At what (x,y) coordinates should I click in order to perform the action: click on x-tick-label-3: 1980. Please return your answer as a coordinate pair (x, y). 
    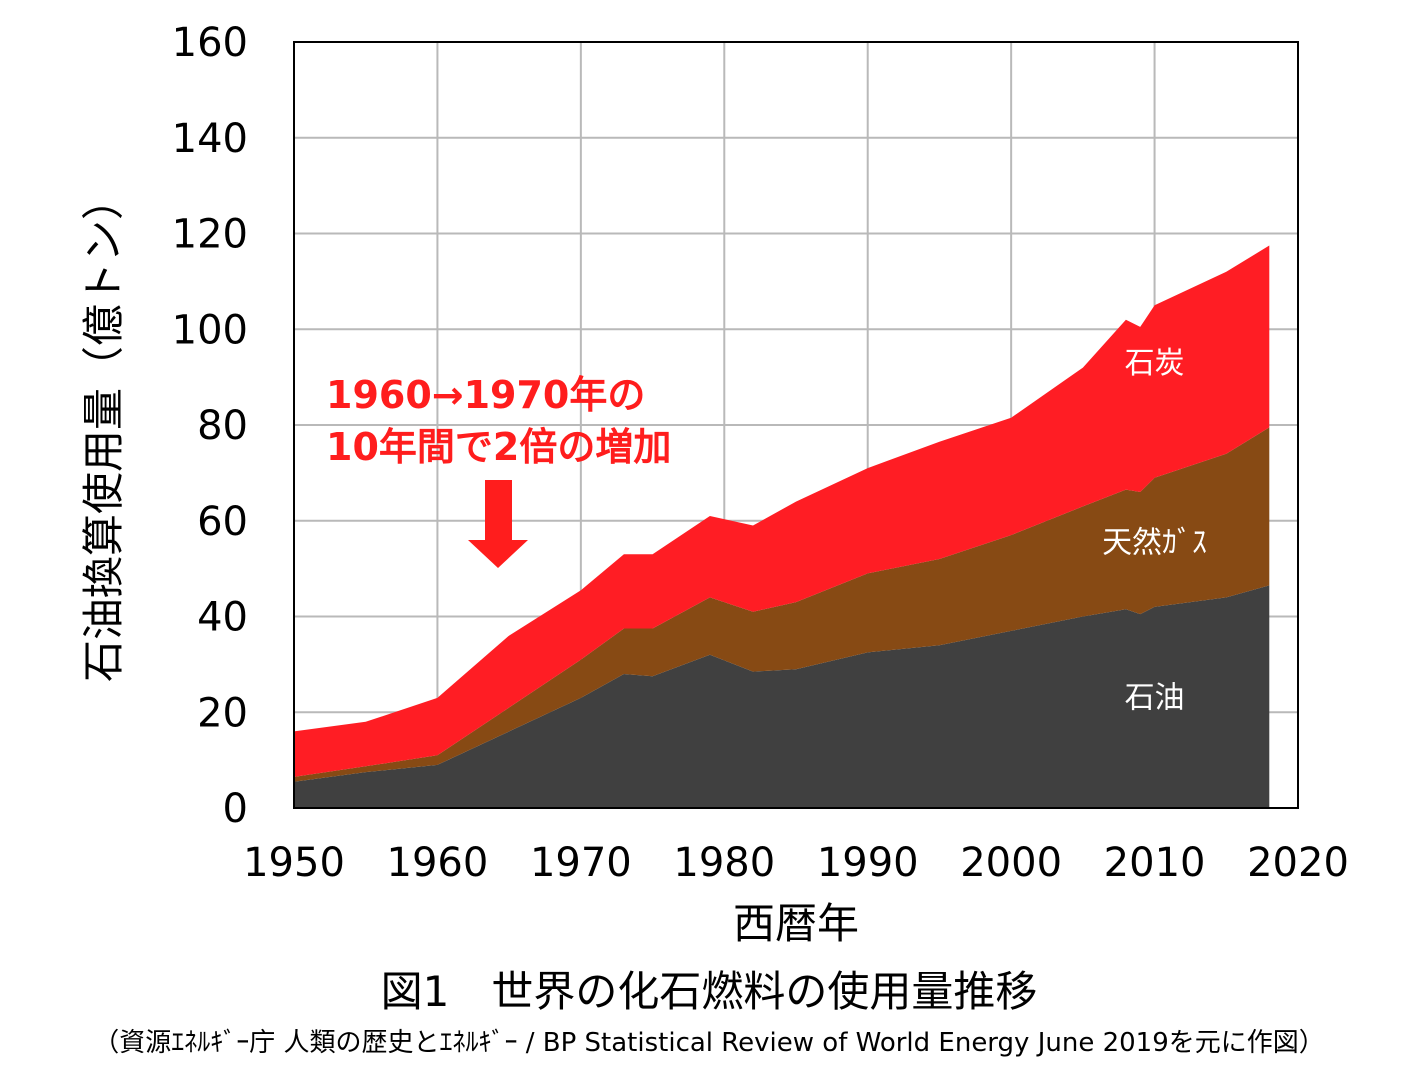
    Looking at the image, I should click on (724, 863).